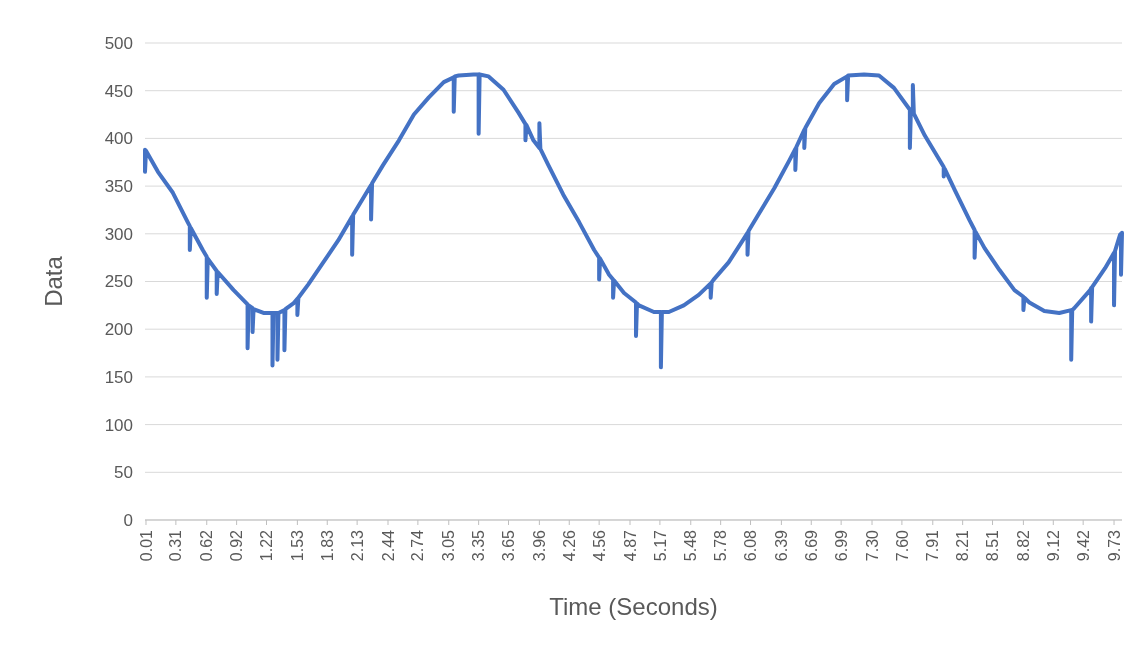 Image resolution: width=1140 pixels, height=648 pixels. I want to click on y-axis-title: Data, so click(53, 281).